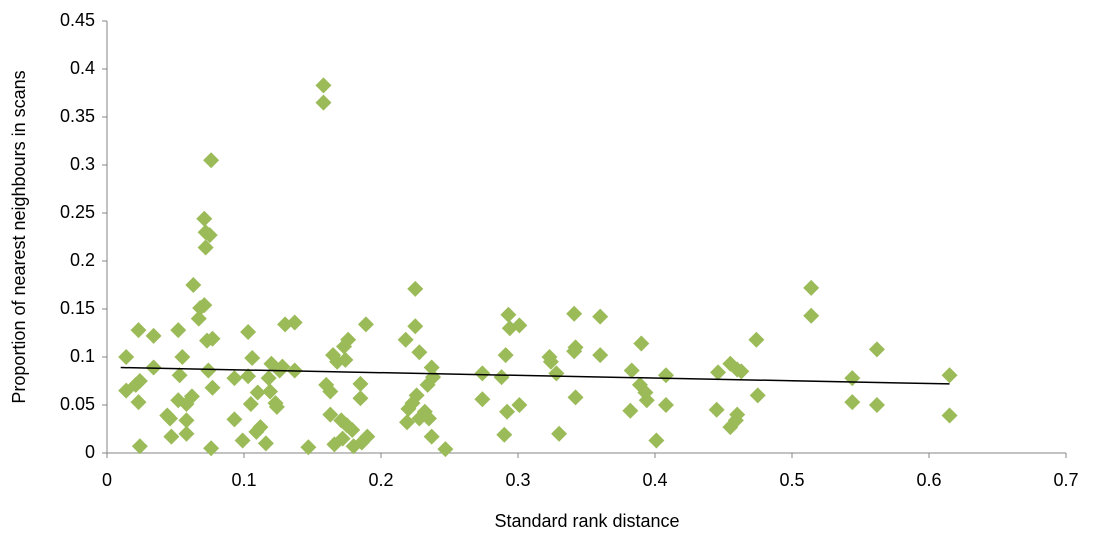  Describe the element at coordinates (791, 480) in the screenshot. I see `x-tick-label: 0.5` at that location.